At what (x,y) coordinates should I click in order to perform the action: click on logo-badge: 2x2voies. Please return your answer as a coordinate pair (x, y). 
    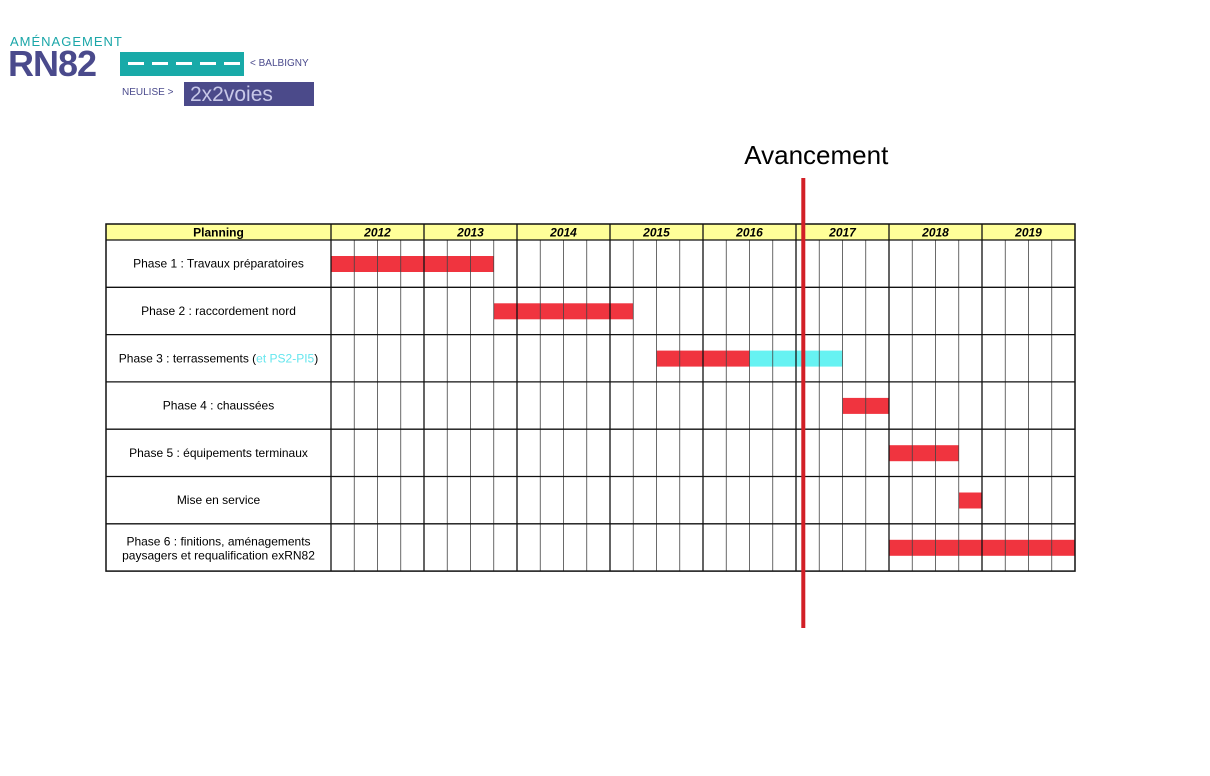
    Looking at the image, I should click on (249, 94).